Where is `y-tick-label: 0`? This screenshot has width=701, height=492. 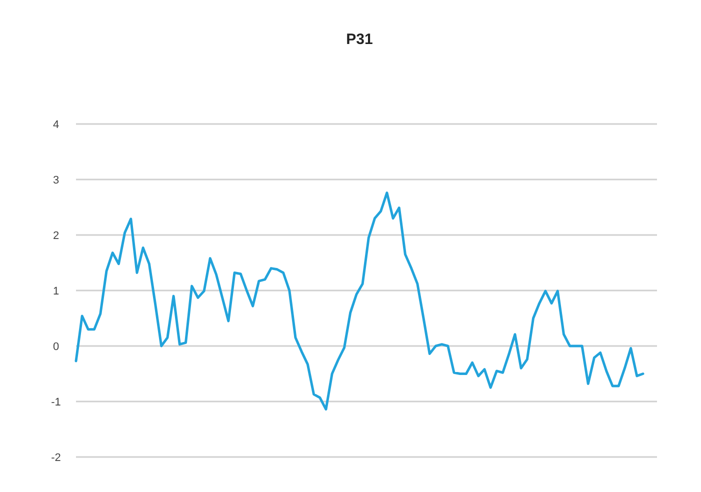
y-tick-label: 0 is located at coordinates (56, 346).